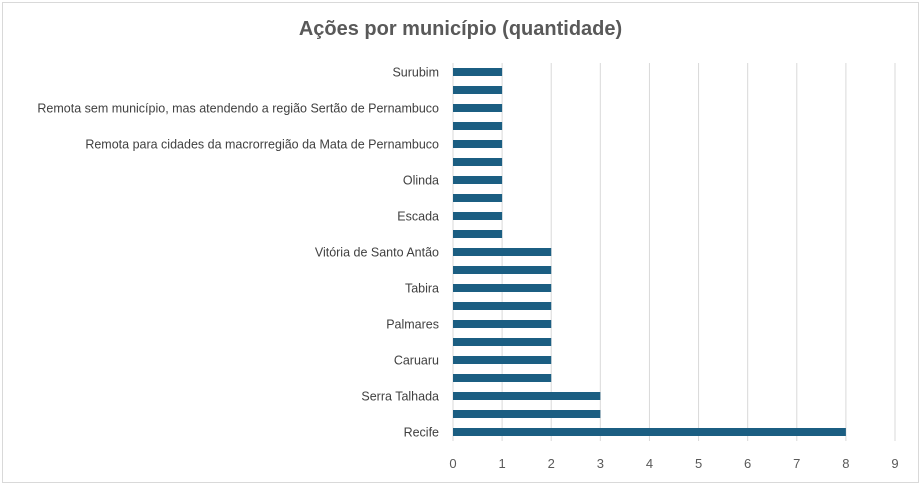 The height and width of the screenshot is (485, 921). I want to click on category-label: Vitória de Santo Antão, so click(377, 253).